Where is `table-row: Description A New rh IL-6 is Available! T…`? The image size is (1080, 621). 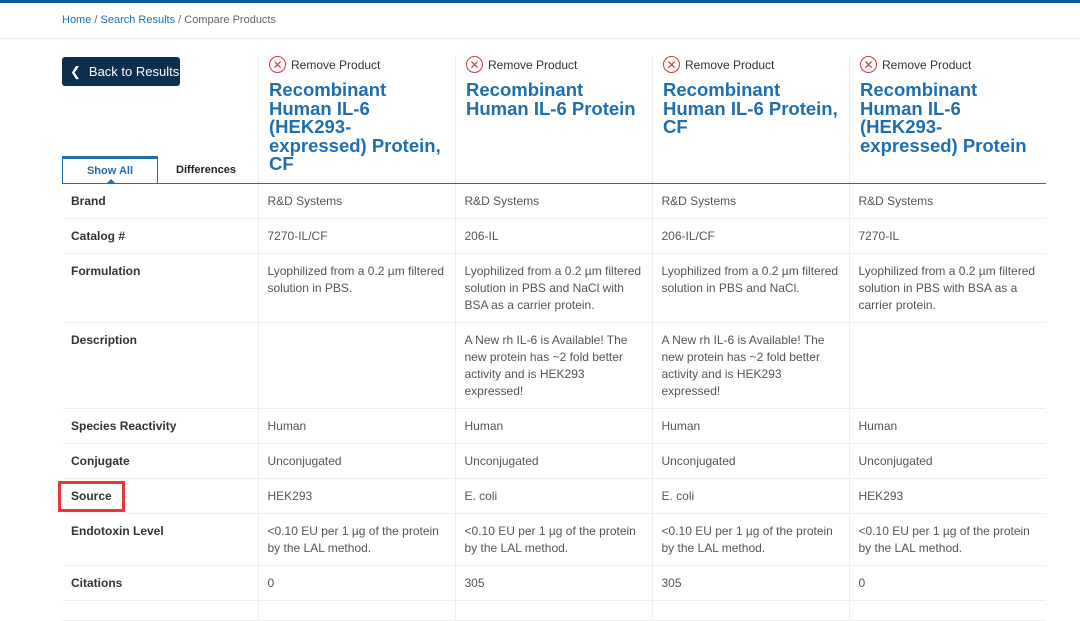 table-row: Description A New rh IL-6 is Available! T… is located at coordinates (554, 365).